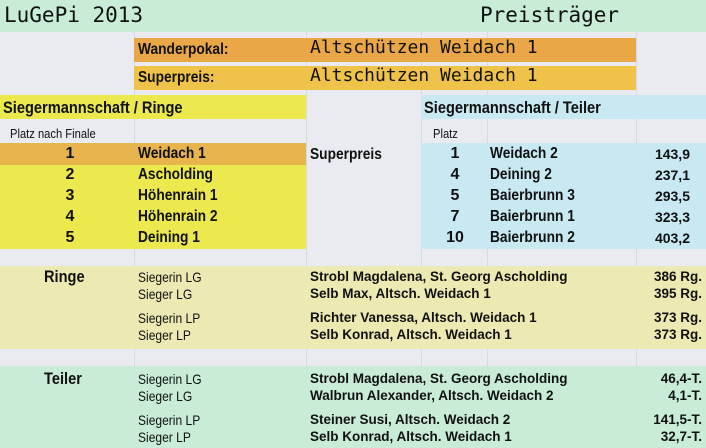  I want to click on wanderpokal-value: Altschützen Weidach 1, so click(424, 47).